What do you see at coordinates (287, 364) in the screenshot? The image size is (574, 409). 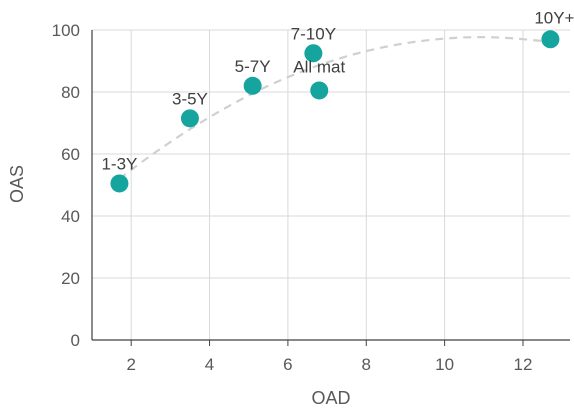 I see `x-tick-label: 6` at bounding box center [287, 364].